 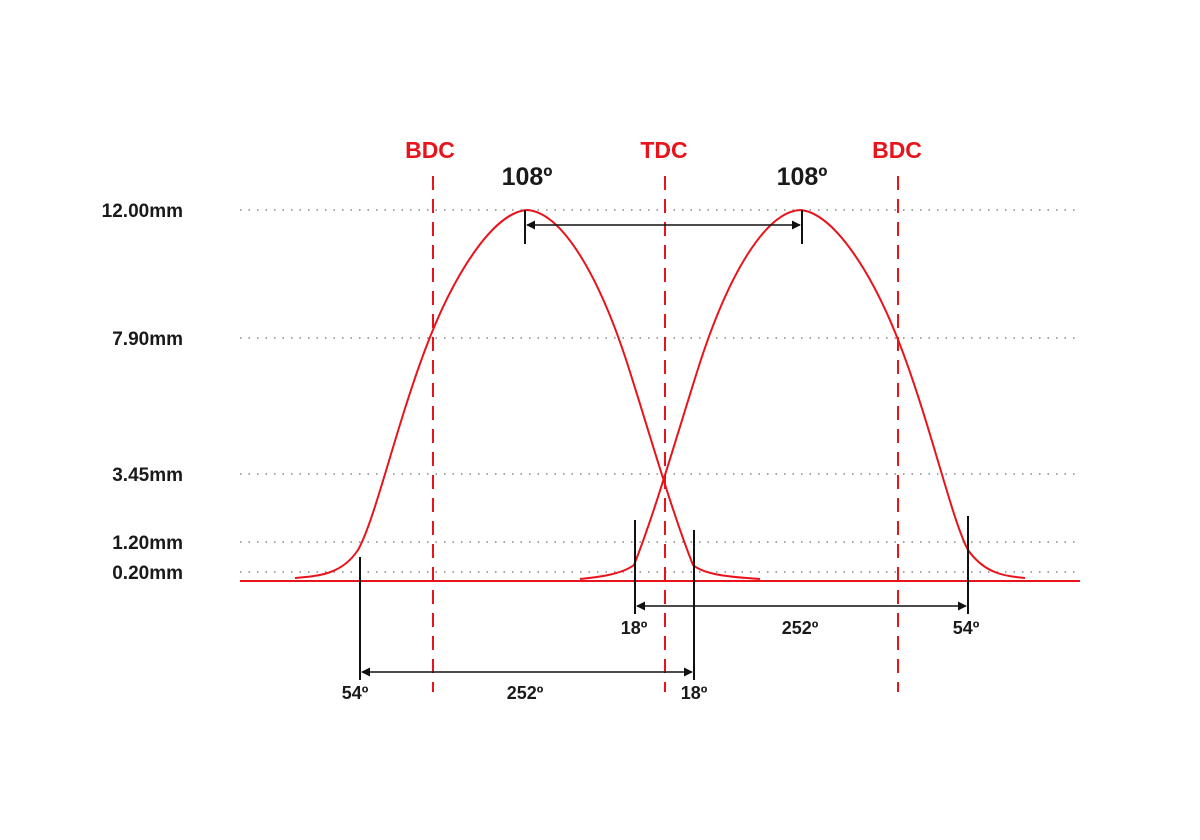 I want to click on lift-labels: 12.00mm 7.90mm 3.45mm 1.20mm 0.20mm, so click(x=142, y=392).